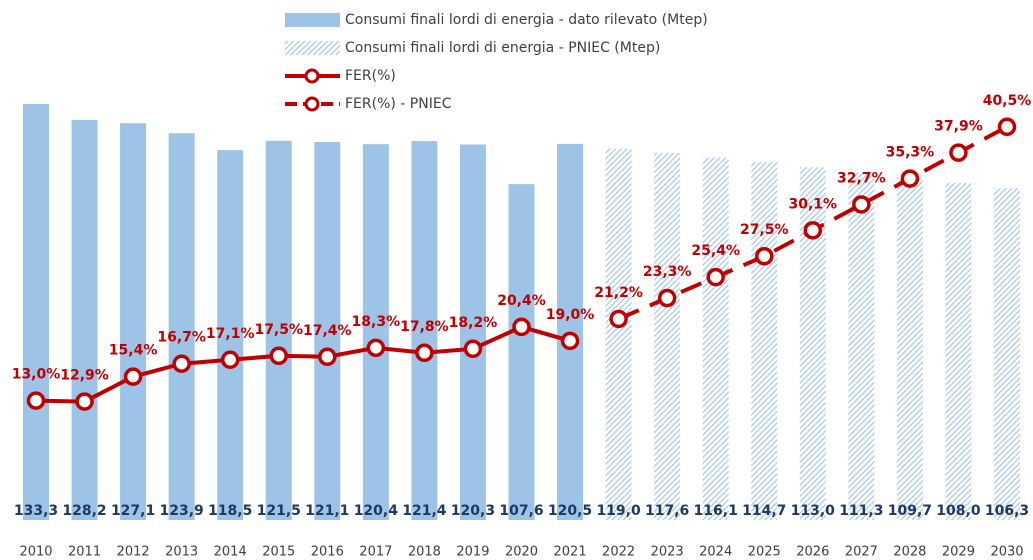 The width and height of the screenshot is (1033, 560). Describe the element at coordinates (424, 327) in the screenshot. I see `line-label: 17,8%` at that location.